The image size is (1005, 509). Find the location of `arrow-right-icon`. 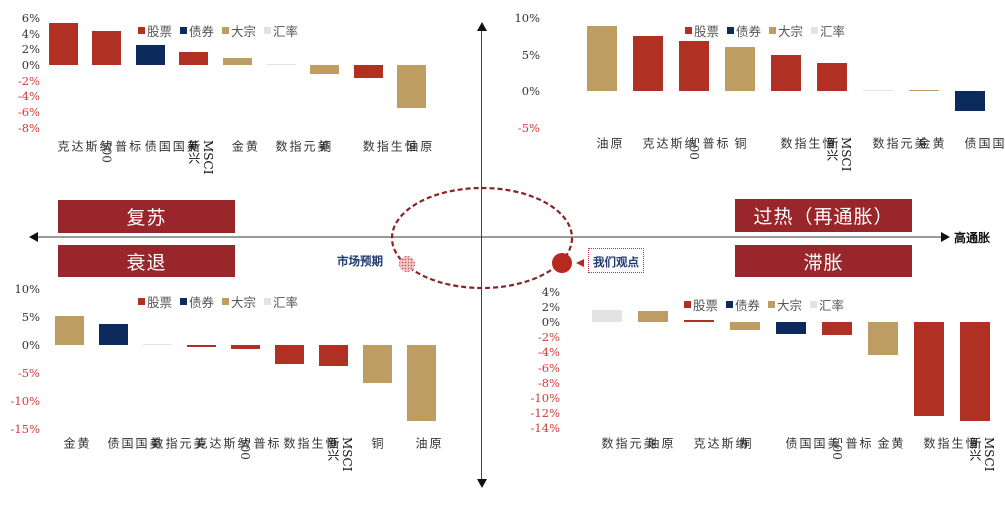

arrow-right-icon is located at coordinates (945, 237).